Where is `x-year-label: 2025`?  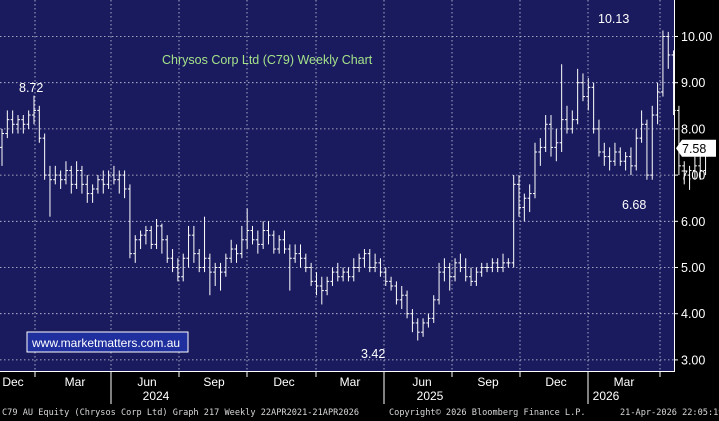
x-year-label: 2025 is located at coordinates (430, 396).